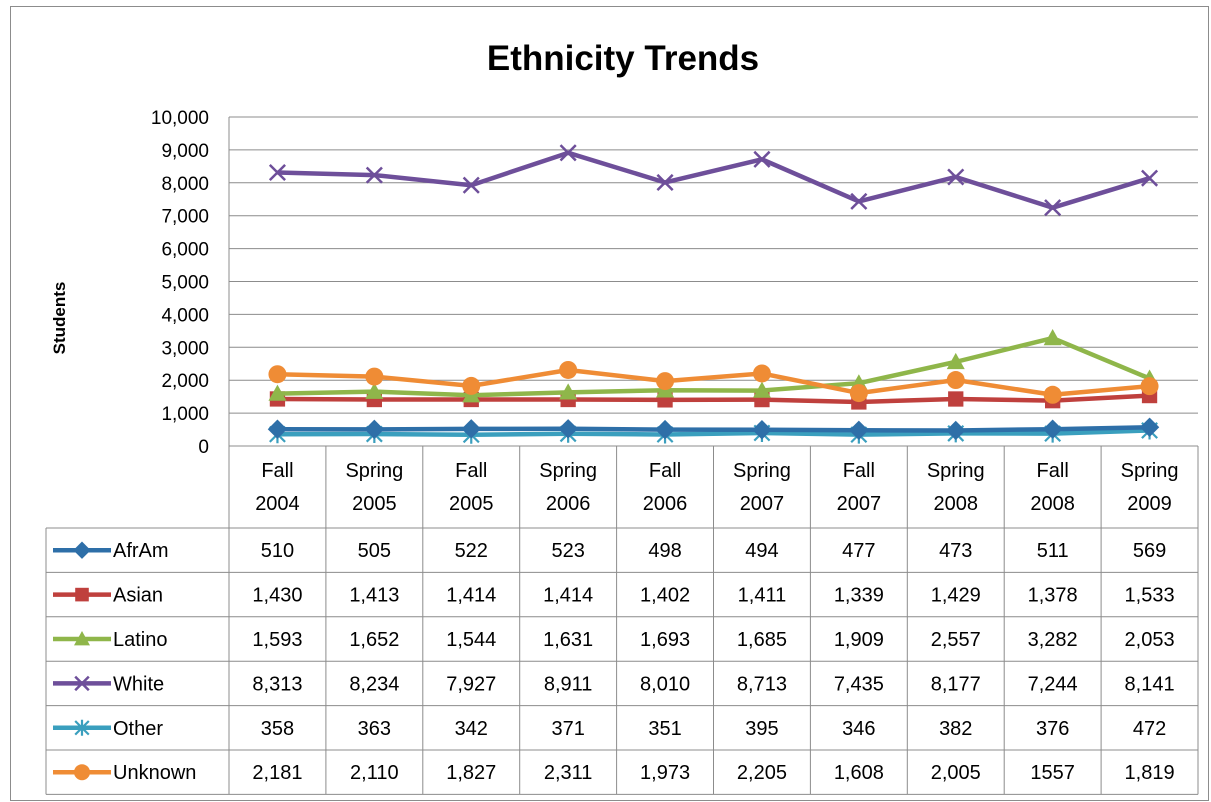 The image size is (1211, 802). I want to click on table-cell-value: 1557, so click(1052, 773).